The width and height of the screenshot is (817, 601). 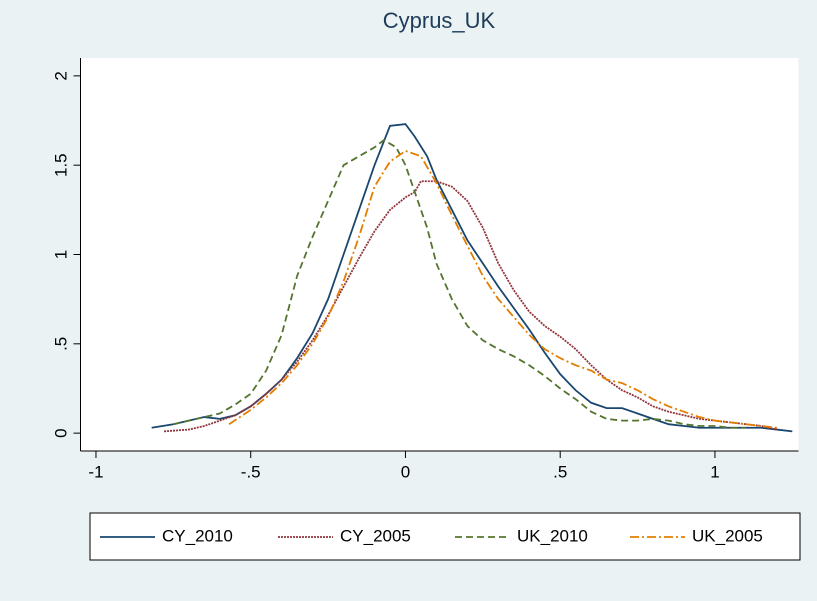 I want to click on x-tick-label: 1, so click(x=714, y=471).